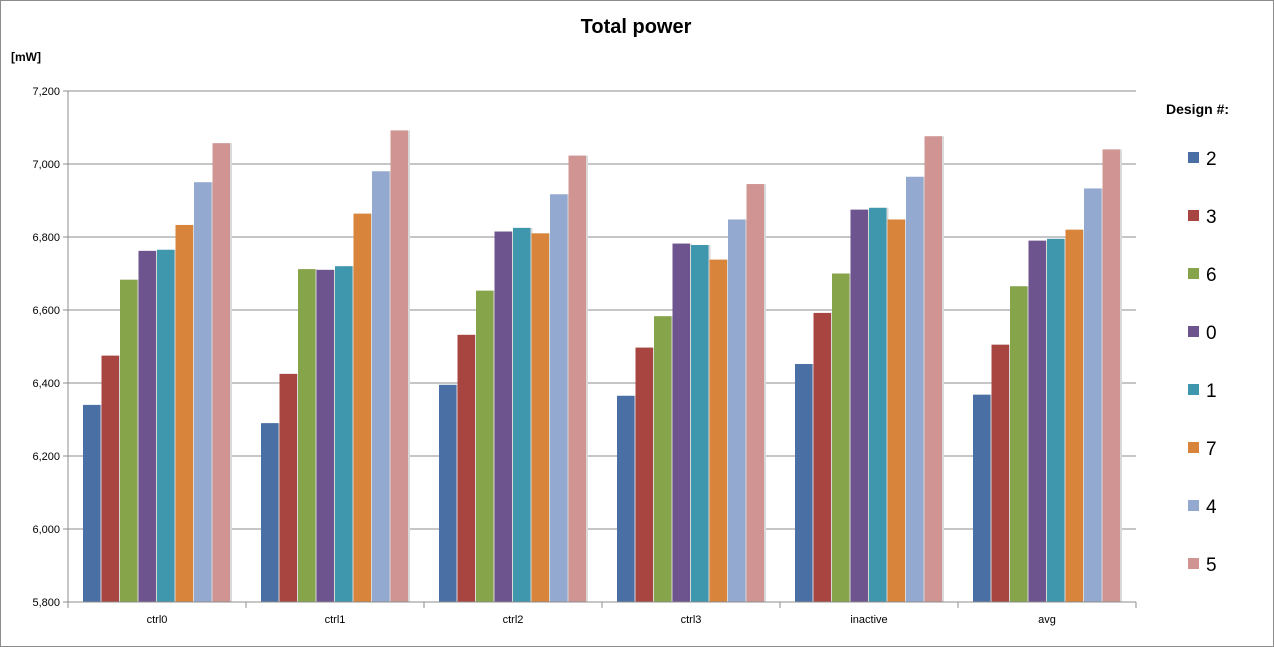  Describe the element at coordinates (26, 57) in the screenshot. I see `y-axis-unit: [mW]` at that location.